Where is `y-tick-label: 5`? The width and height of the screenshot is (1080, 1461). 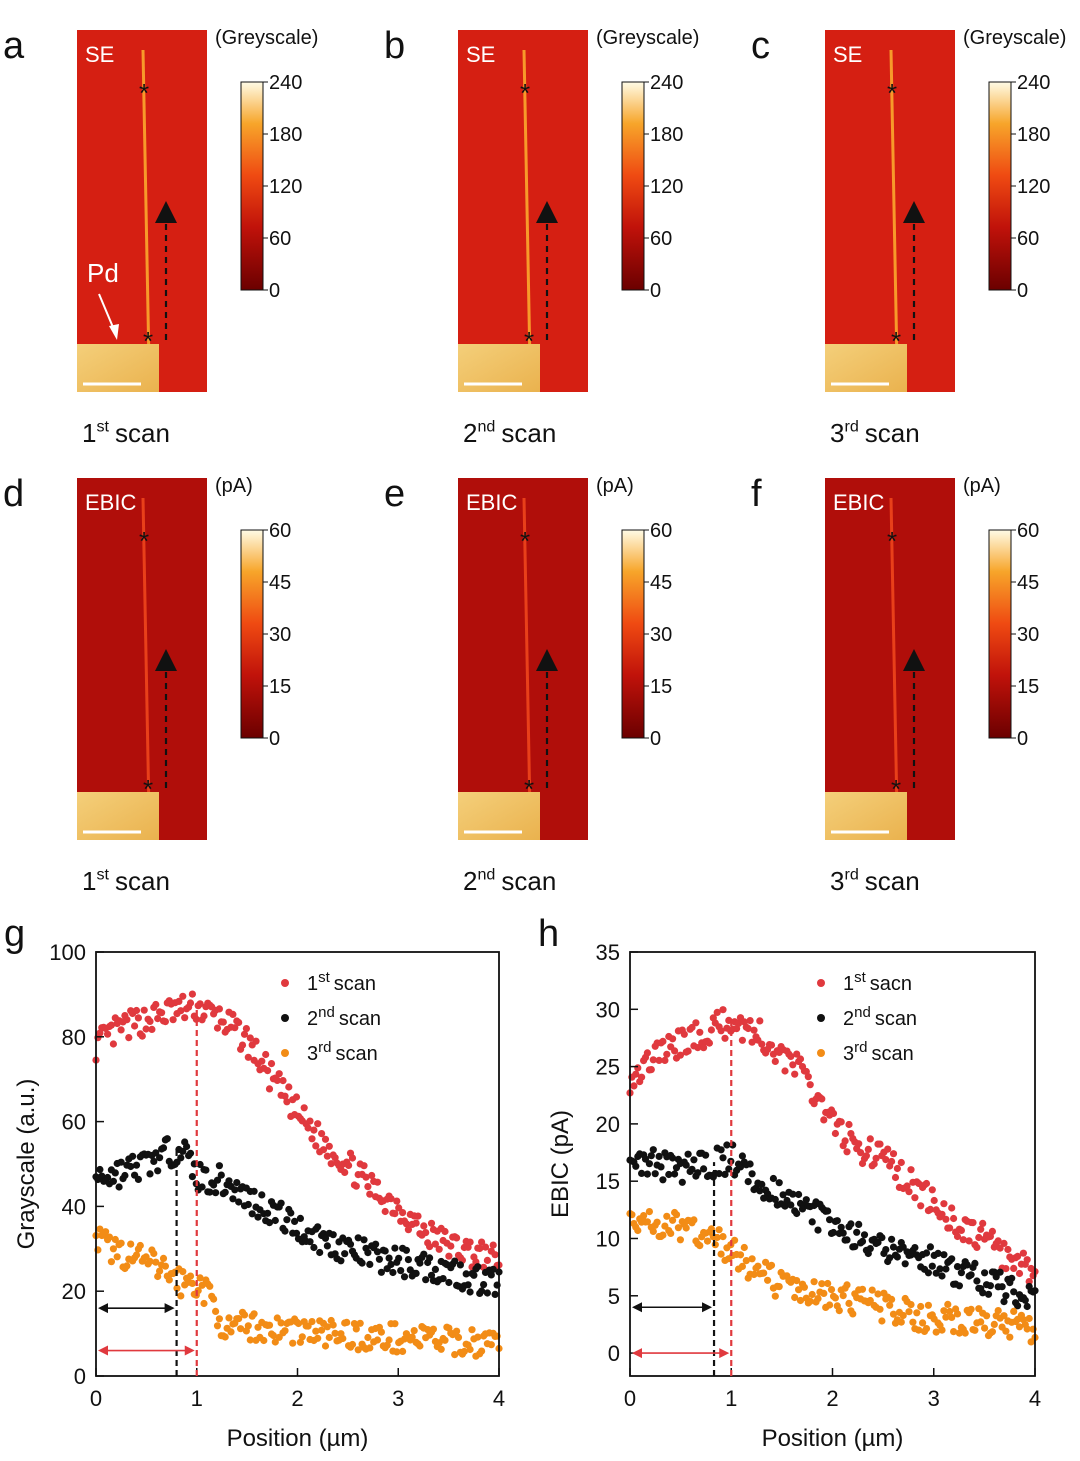 y-tick-label: 5 is located at coordinates (614, 1296).